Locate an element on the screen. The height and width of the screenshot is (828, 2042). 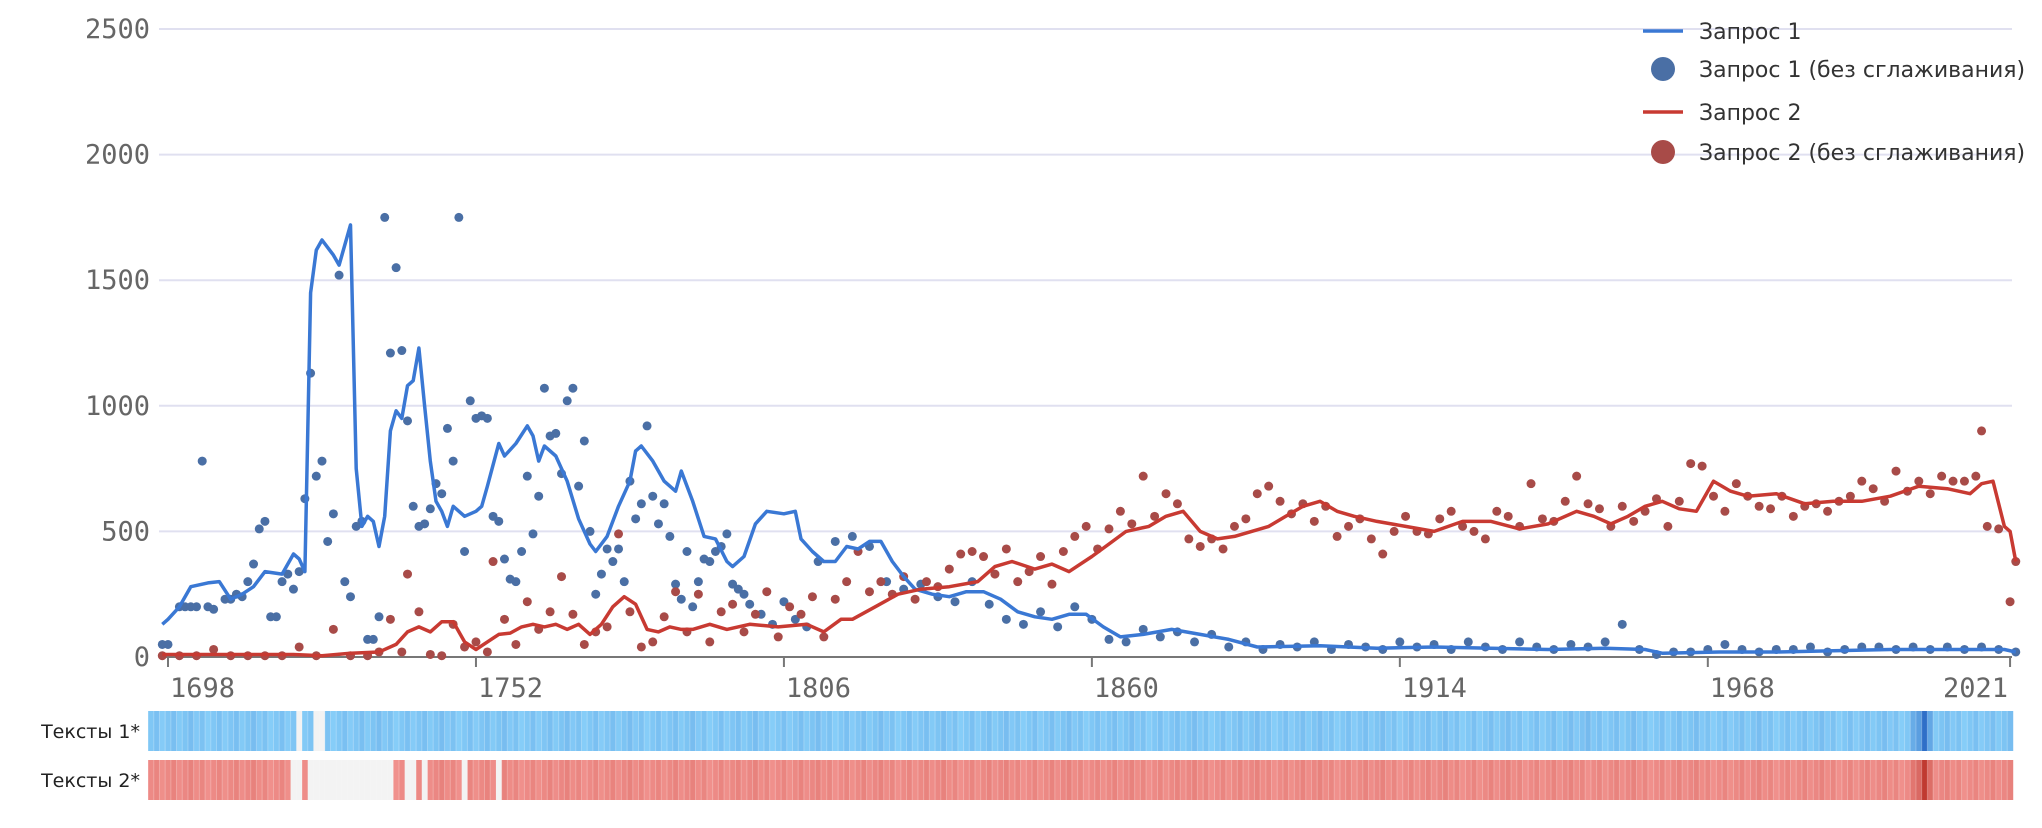
legend-item-q1-raw: Запрос 1 (без сглаживания) is located at coordinates (1838, 70).